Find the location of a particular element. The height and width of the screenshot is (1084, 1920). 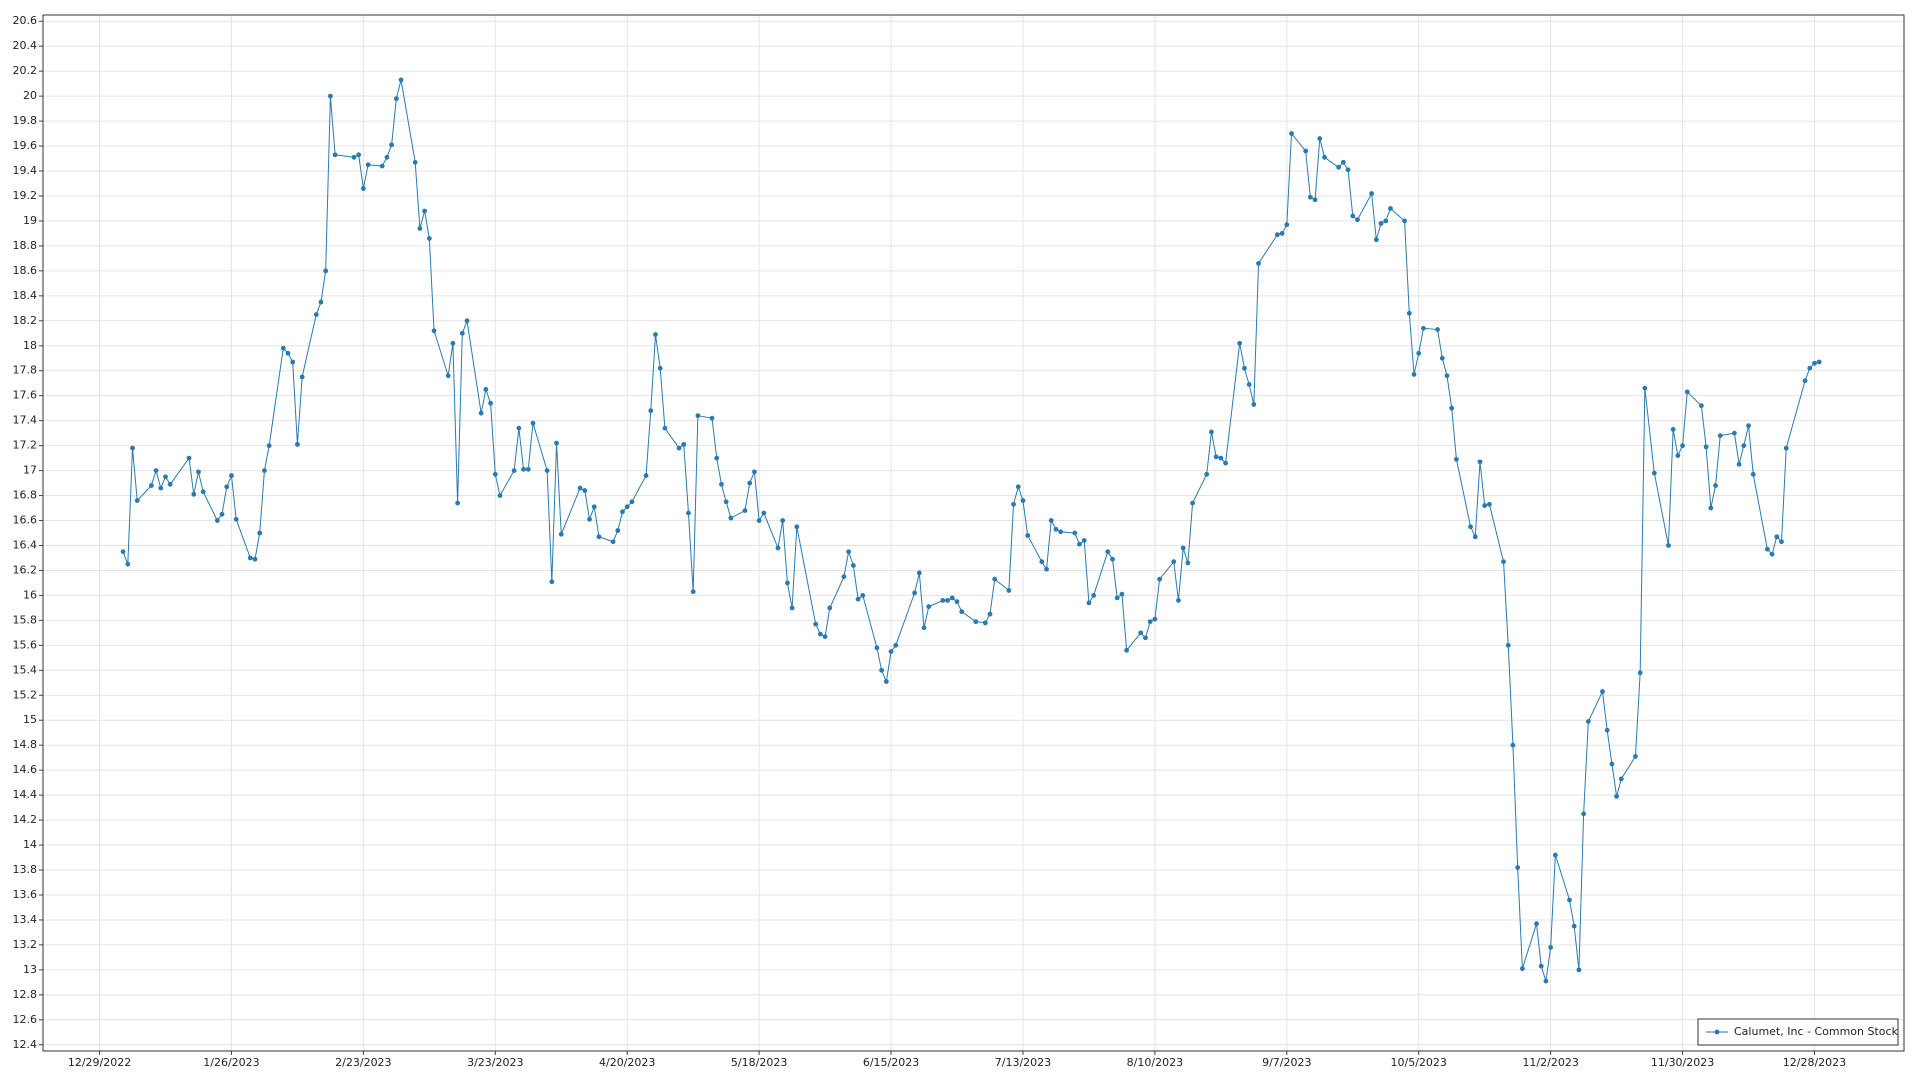

y-tick-label: 12.4 is located at coordinates (25, 1044).